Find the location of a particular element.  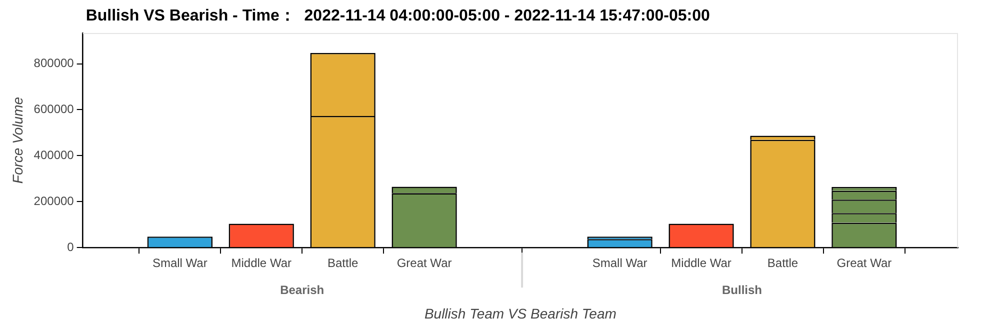

text: Bearish is located at coordinates (302, 289).